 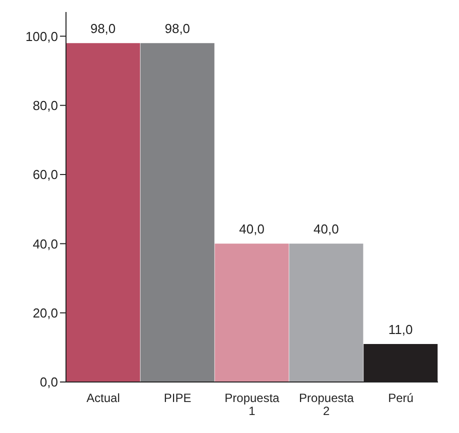 I want to click on y-tick-label: 80,0, so click(x=45, y=105).